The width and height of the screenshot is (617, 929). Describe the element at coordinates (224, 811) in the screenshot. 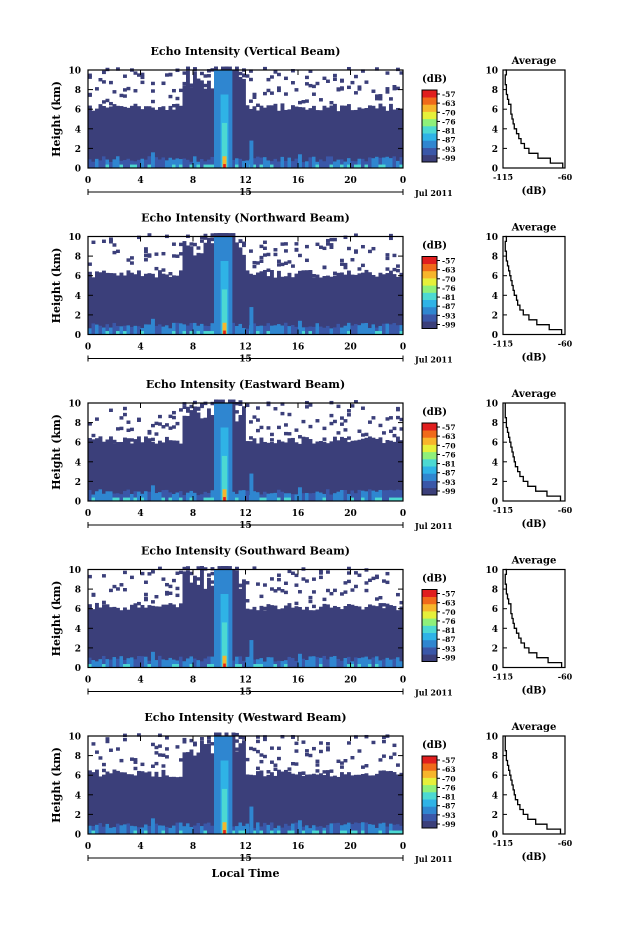

I see `rain-core-inner` at that location.